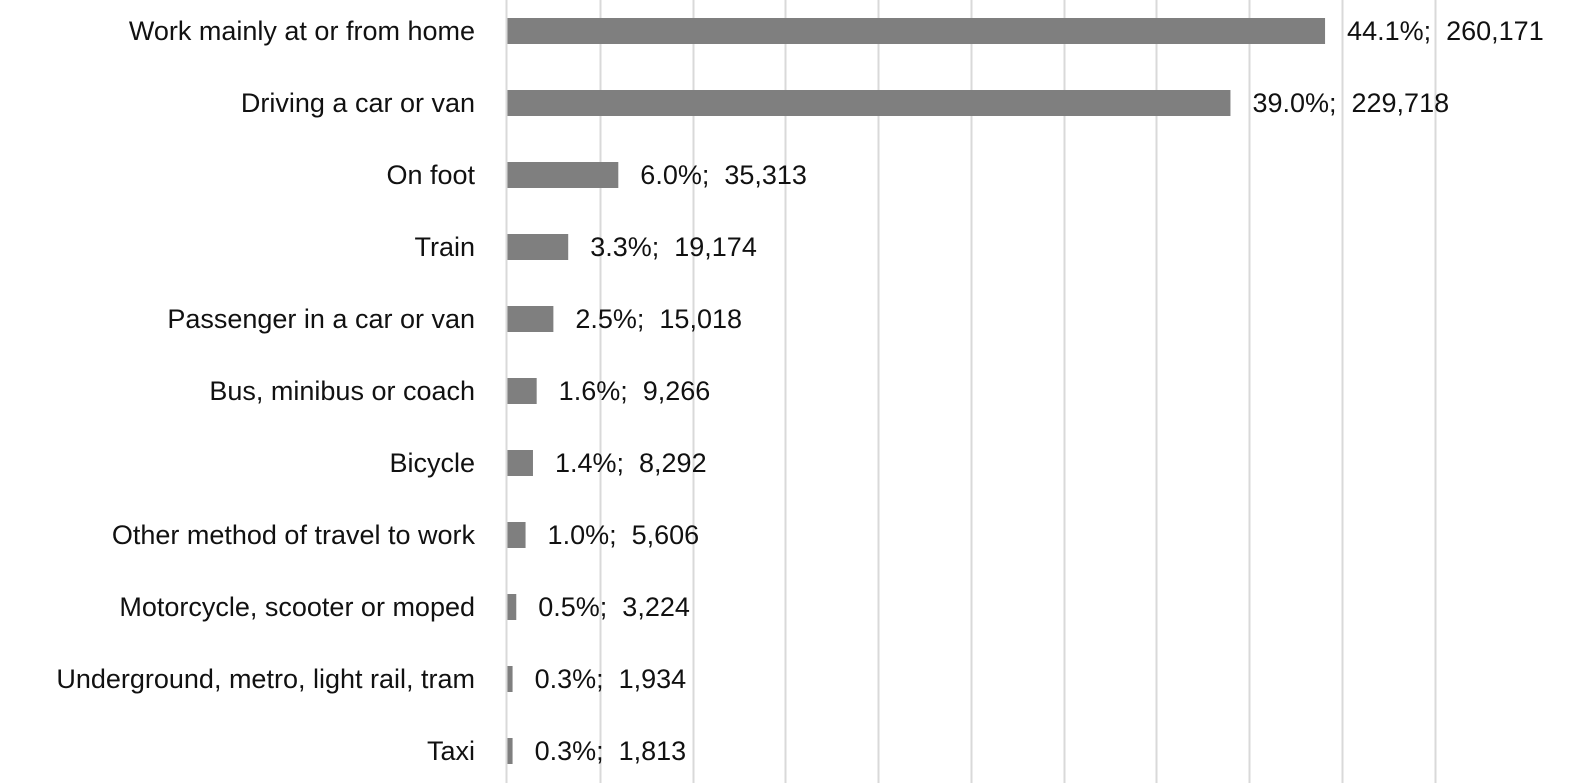 This screenshot has width=1595, height=783. What do you see at coordinates (673, 247) in the screenshot?
I see `data-label: 3.3%; 19,174` at bounding box center [673, 247].